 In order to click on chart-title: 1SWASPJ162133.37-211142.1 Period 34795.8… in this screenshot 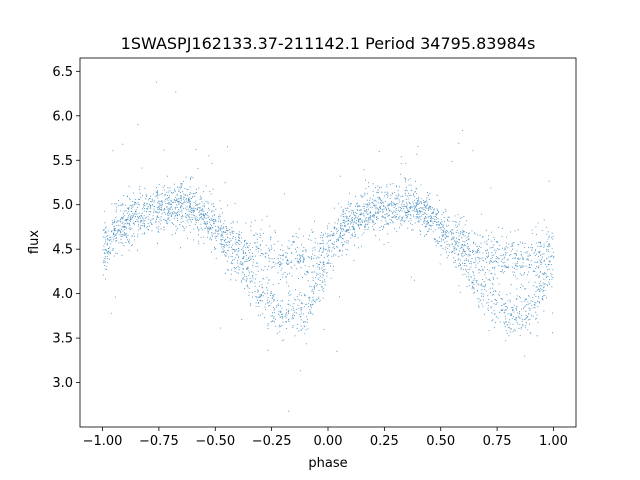, I will do `click(328, 43)`.